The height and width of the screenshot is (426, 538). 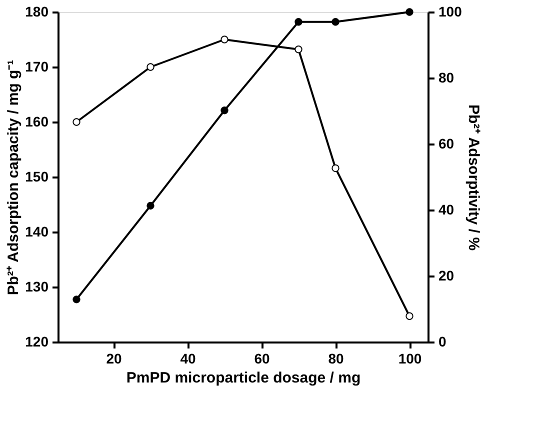 I want to click on y-tick-label: 130, so click(x=37, y=286).